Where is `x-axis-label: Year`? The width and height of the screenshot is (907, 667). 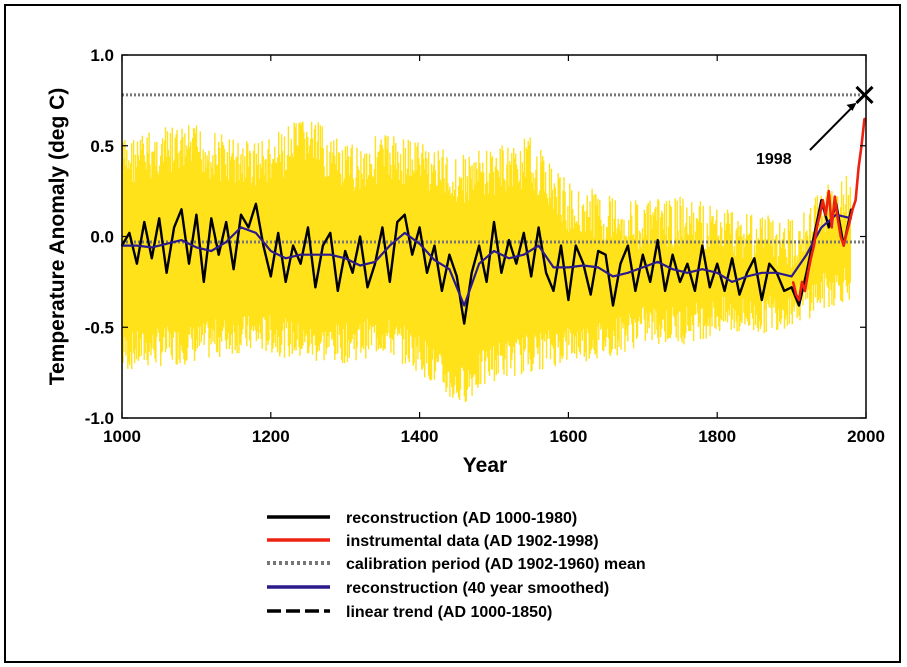 x-axis-label: Year is located at coordinates (485, 465).